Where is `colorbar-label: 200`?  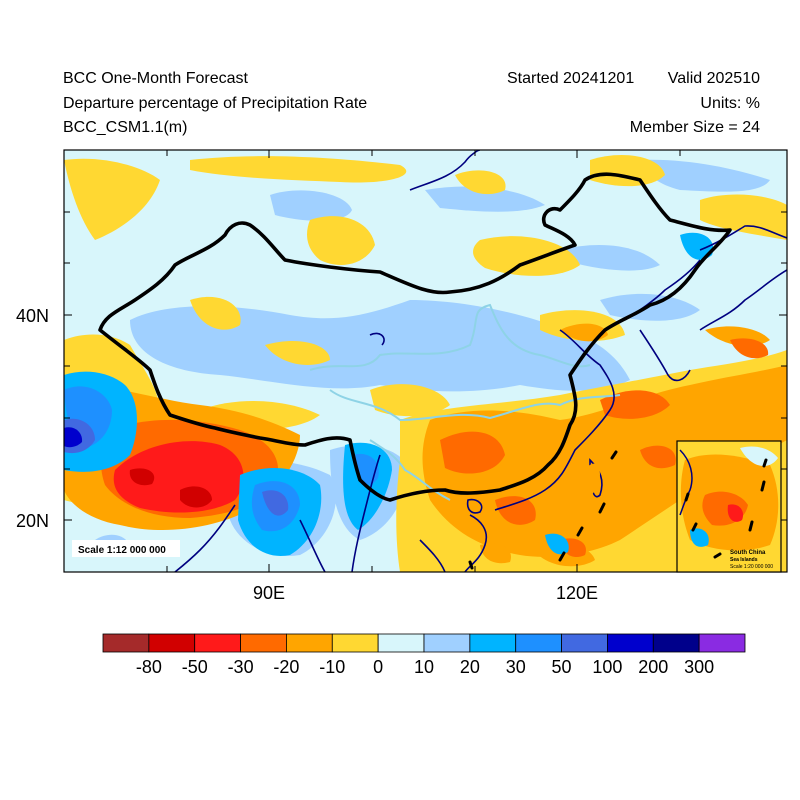 colorbar-label: 200 is located at coordinates (653, 667).